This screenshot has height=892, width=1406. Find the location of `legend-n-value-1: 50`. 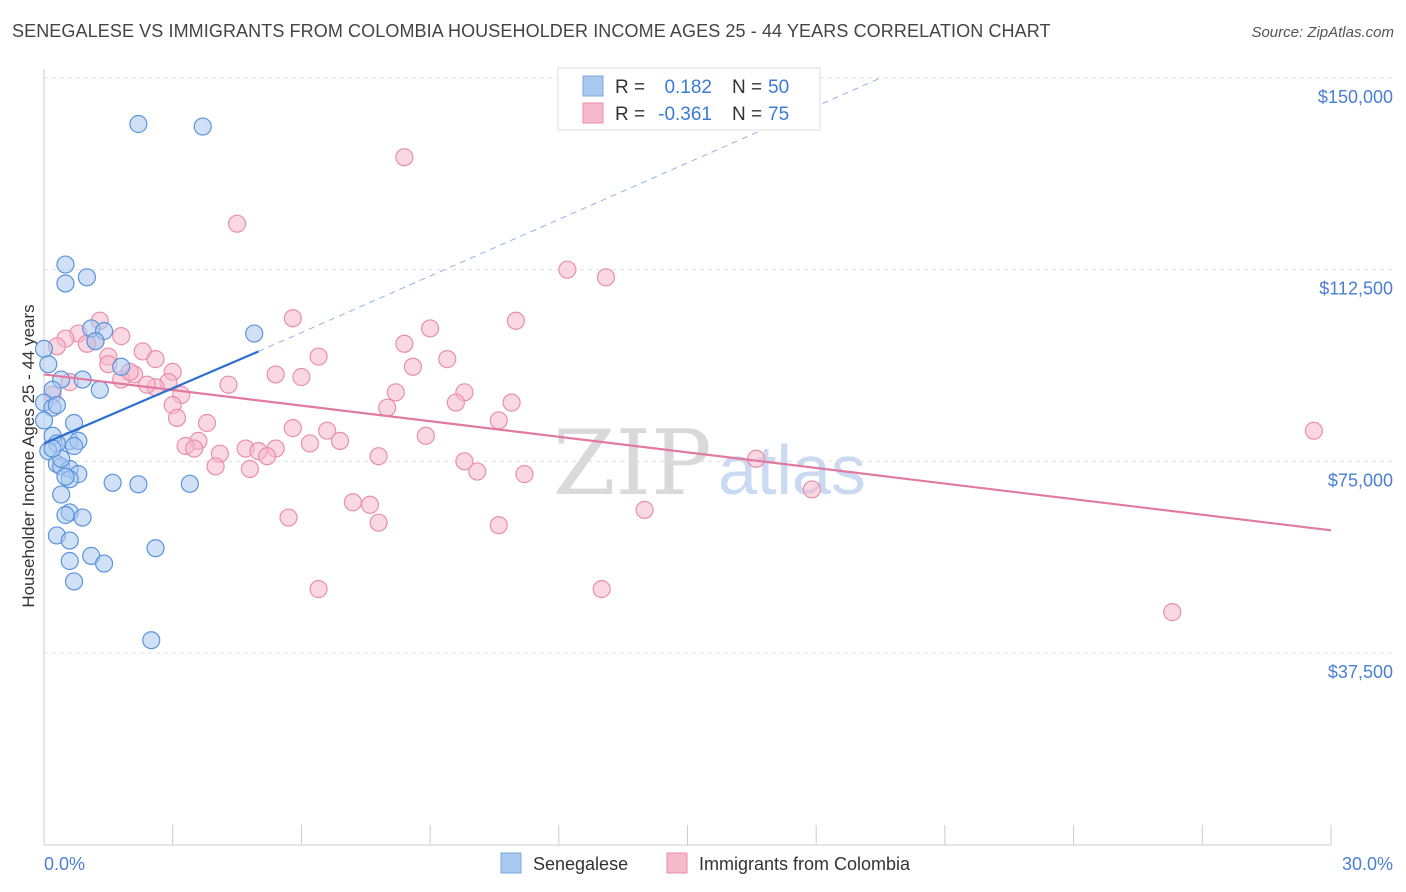

legend-n-value-1: 50 is located at coordinates (778, 87).